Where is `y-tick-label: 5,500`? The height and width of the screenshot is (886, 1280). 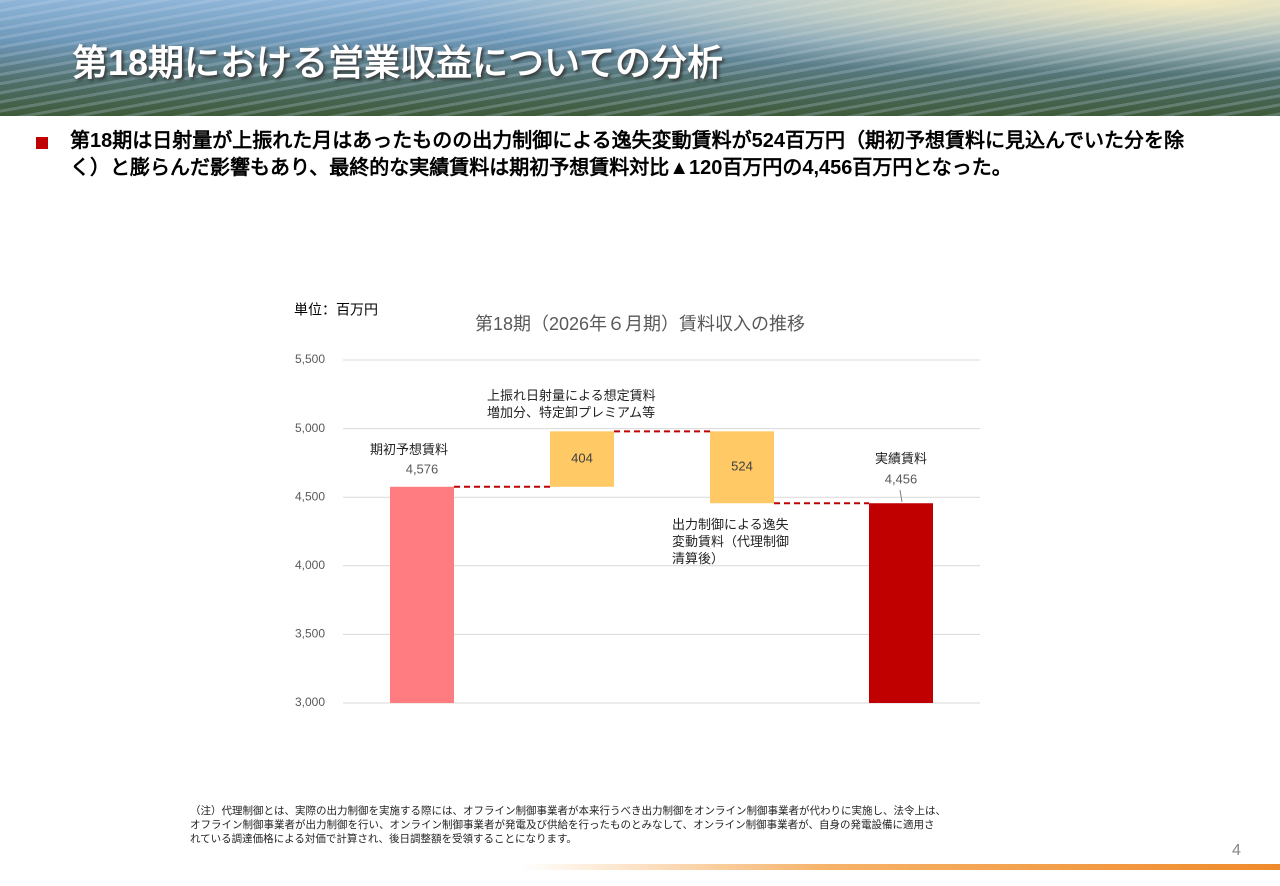 y-tick-label: 5,500 is located at coordinates (310, 359).